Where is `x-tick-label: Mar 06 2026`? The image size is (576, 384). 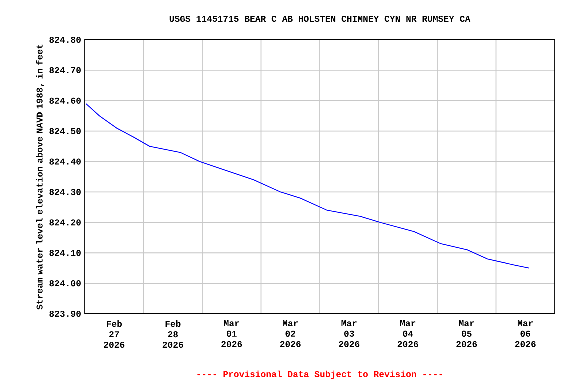
x-tick-label: Mar 06 2026 is located at coordinates (525, 334).